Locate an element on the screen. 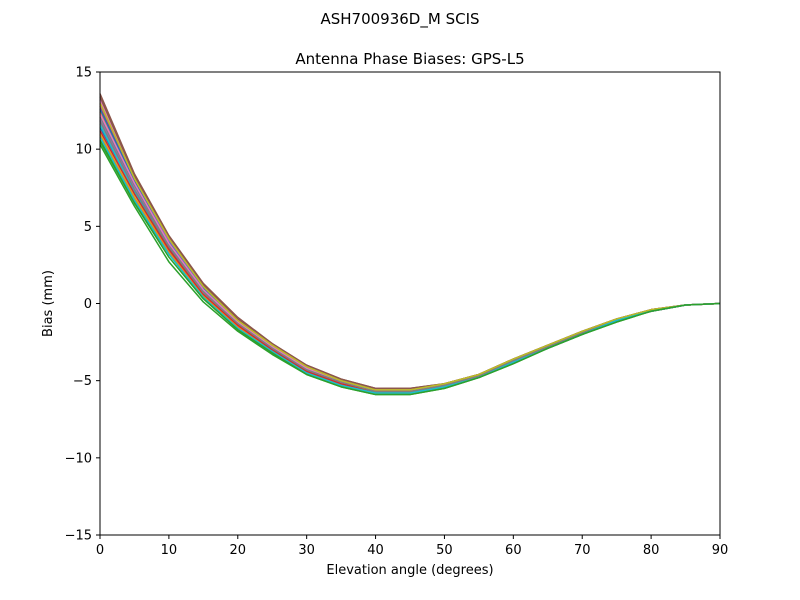 Image resolution: width=800 pixels, height=600 pixels. y-tick-label: −5 is located at coordinates (82, 381).